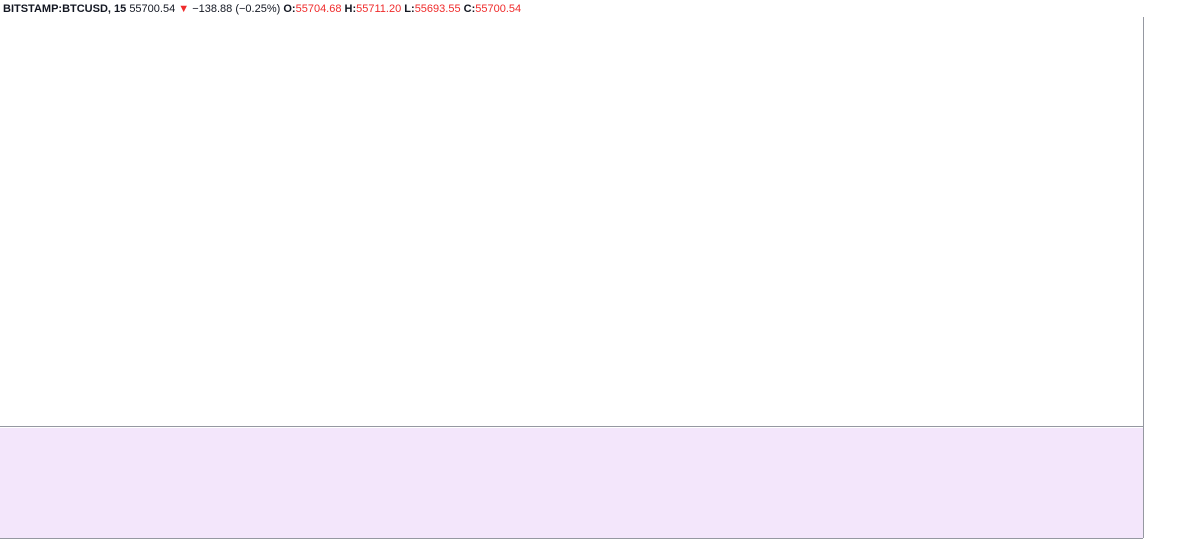 The height and width of the screenshot is (552, 1200). What do you see at coordinates (409, 9) in the screenshot?
I see `l-label: L:` at bounding box center [409, 9].